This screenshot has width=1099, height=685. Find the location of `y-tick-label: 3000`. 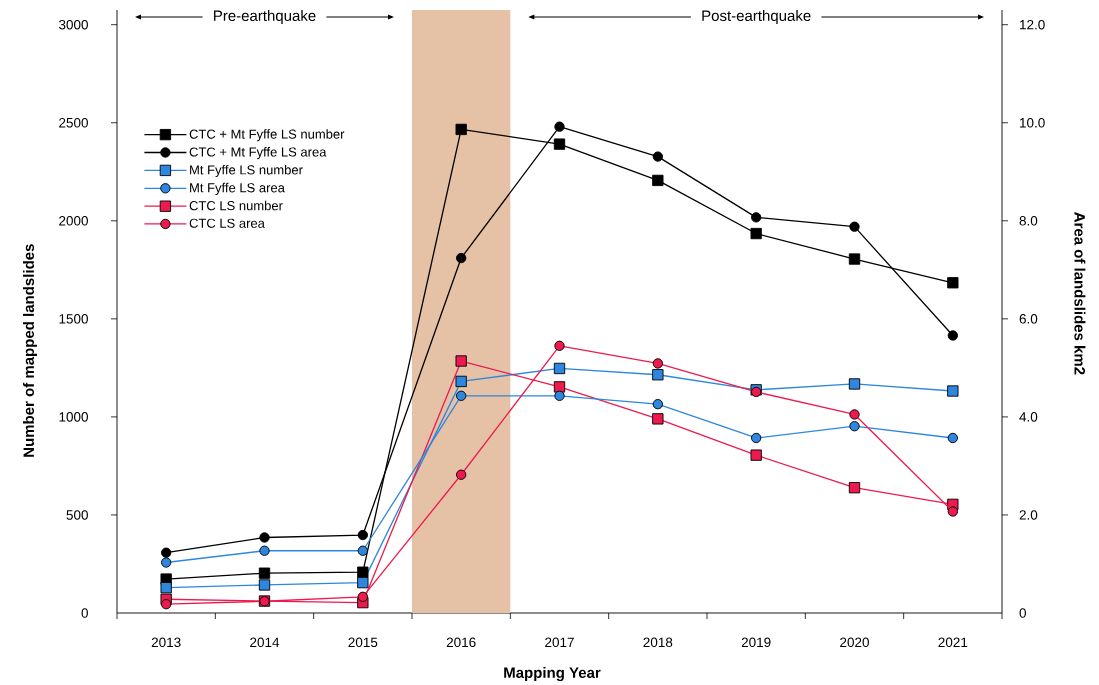

y-tick-label: 3000 is located at coordinates (73, 24).